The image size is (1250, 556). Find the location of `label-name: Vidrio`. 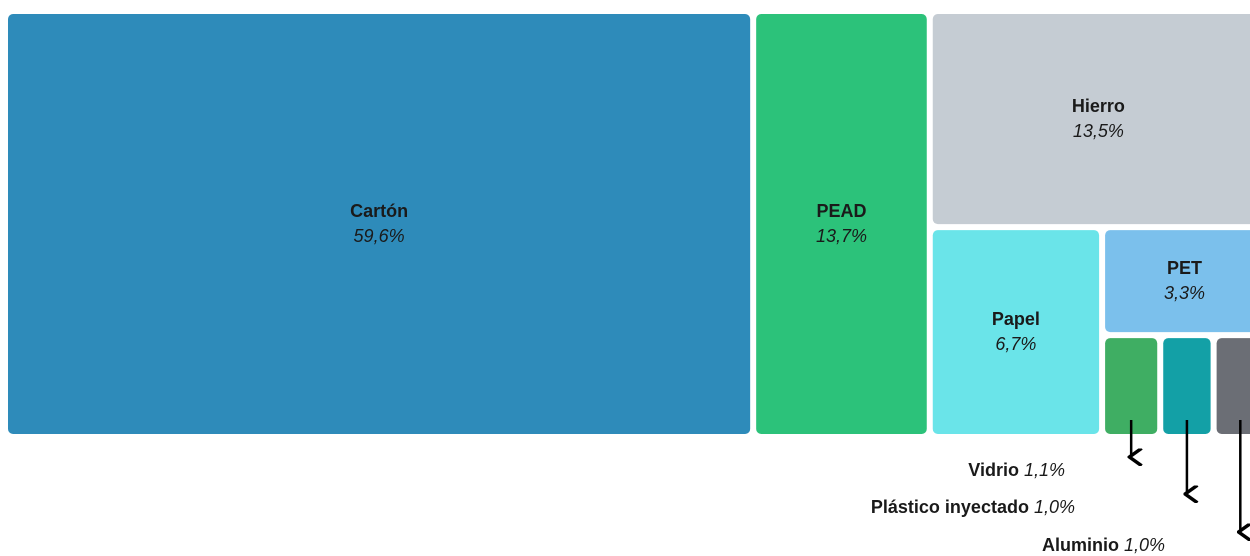

label-name: Vidrio is located at coordinates (993, 470).